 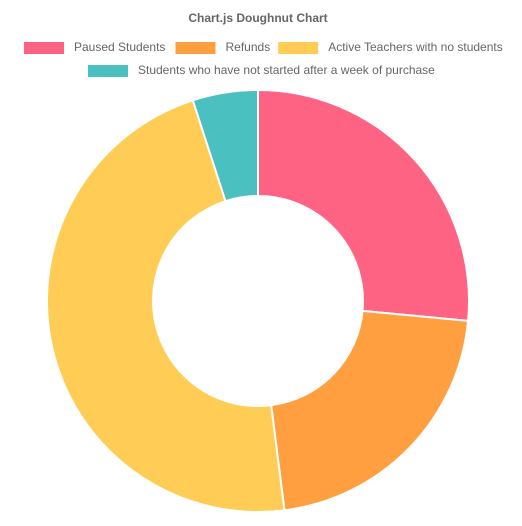 What do you see at coordinates (119, 47) in the screenshot?
I see `legend-label-0: Paused Students` at bounding box center [119, 47].